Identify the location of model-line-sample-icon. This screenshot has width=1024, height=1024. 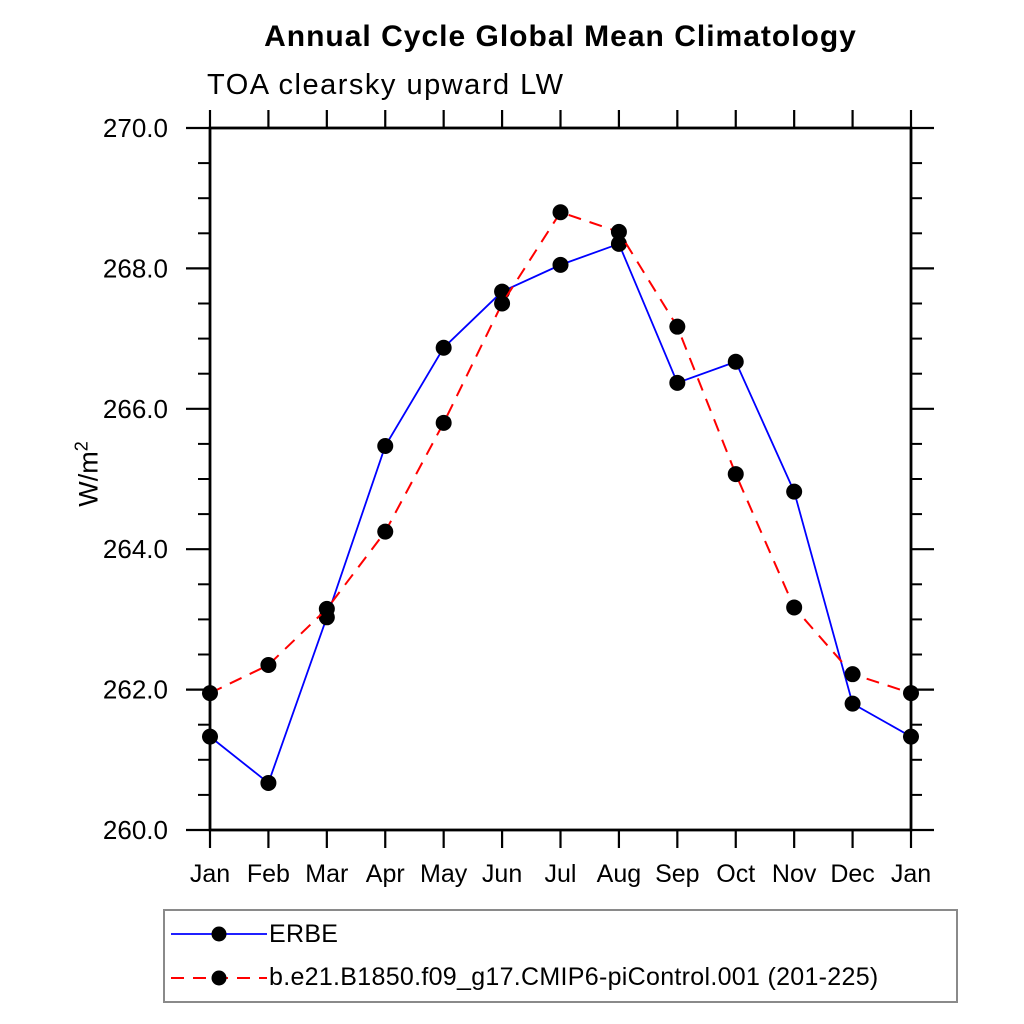
(219, 978).